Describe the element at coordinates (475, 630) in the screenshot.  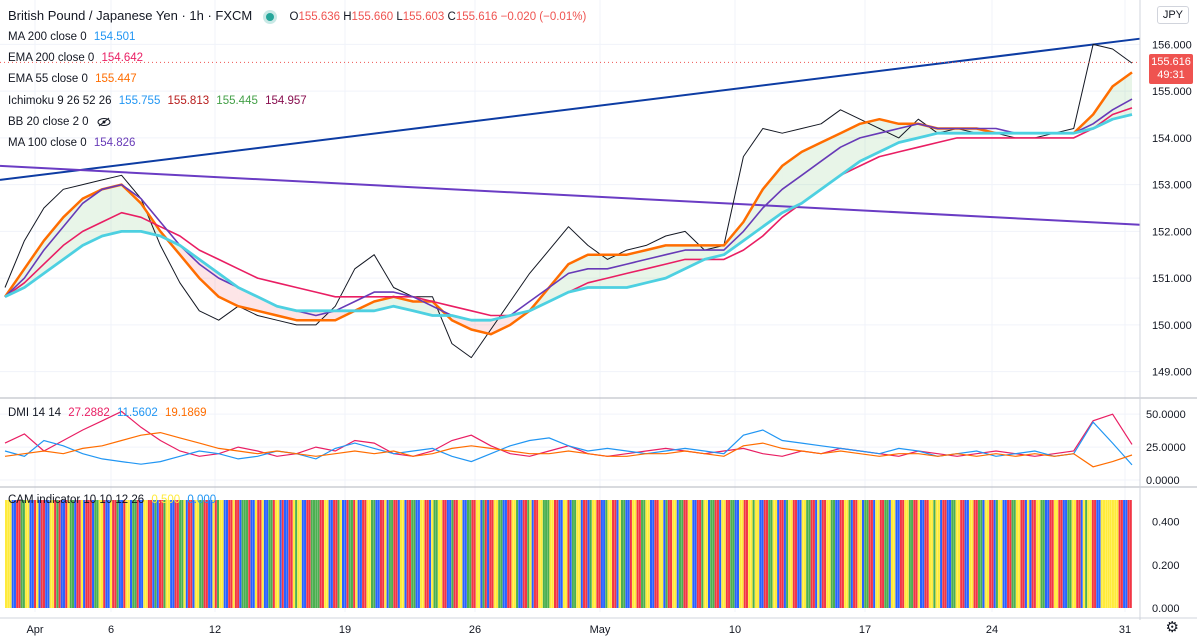
I see `time-axis-label: 26` at that location.